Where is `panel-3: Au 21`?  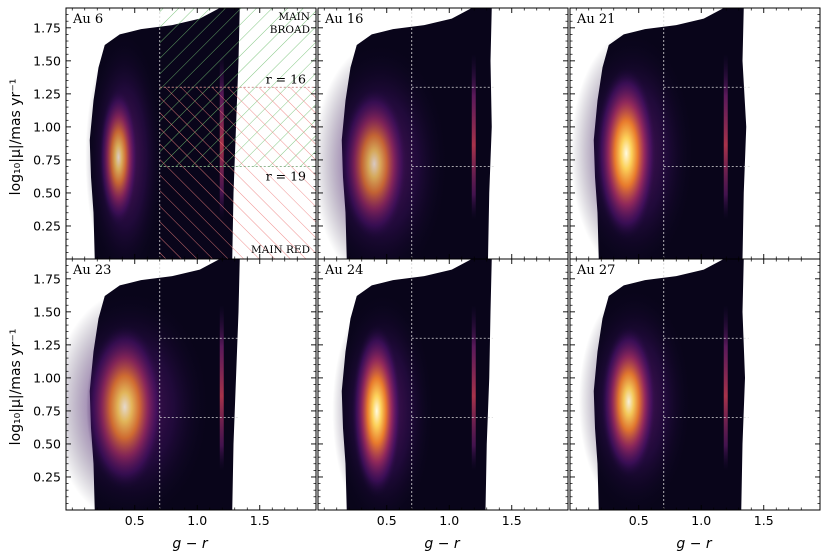
panel-3: Au 21 is located at coordinates (695, 133).